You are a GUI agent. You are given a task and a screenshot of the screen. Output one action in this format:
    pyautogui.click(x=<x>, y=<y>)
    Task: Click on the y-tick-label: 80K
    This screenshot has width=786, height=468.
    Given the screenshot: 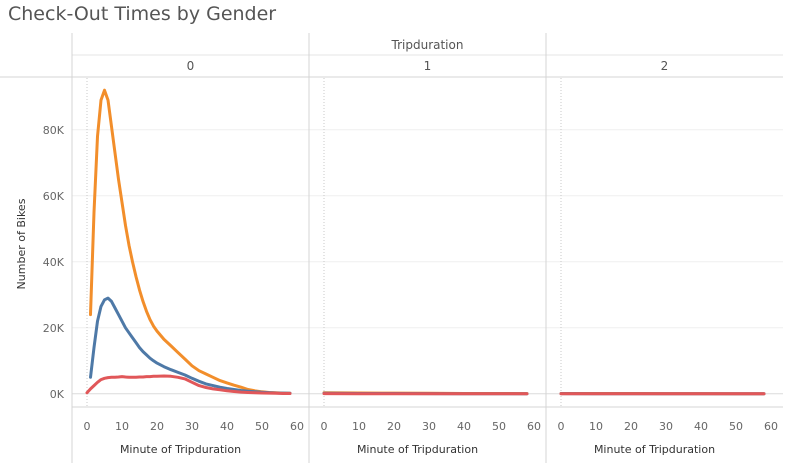 What is the action you would take?
    pyautogui.click(x=54, y=130)
    